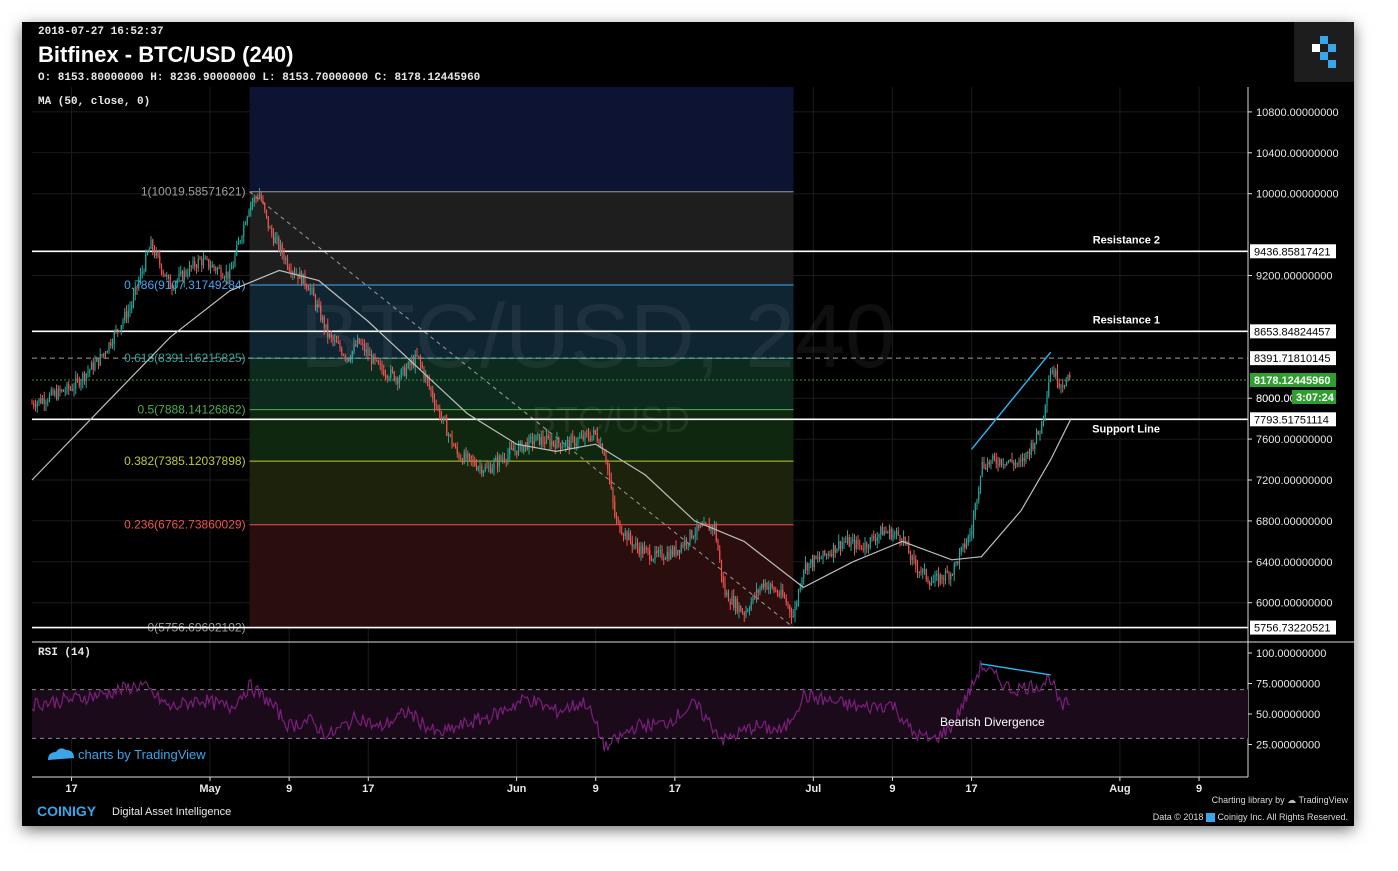 This screenshot has height=871, width=1398. Describe the element at coordinates (94, 102) in the screenshot. I see `ma-legend: MA (50, close, 0)` at that location.